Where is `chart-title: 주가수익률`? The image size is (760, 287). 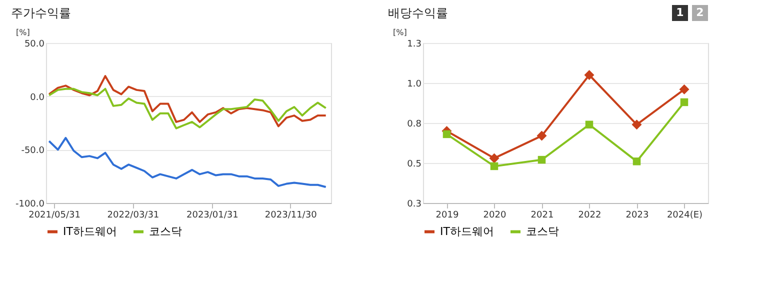 chart-title: 주가수익률 is located at coordinates (41, 13).